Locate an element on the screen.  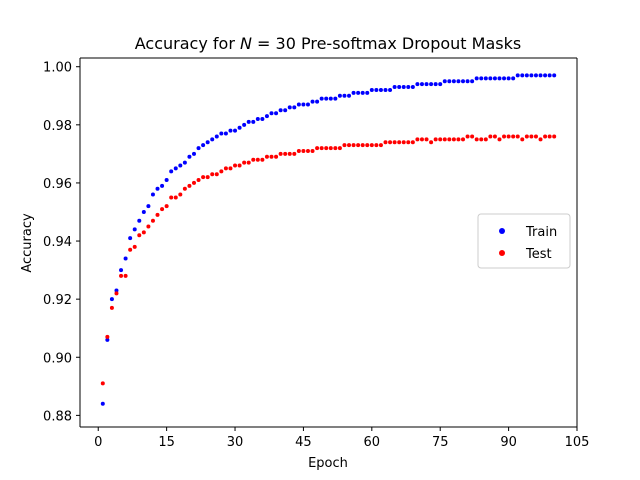
legend: Train Test is located at coordinates (524, 241).